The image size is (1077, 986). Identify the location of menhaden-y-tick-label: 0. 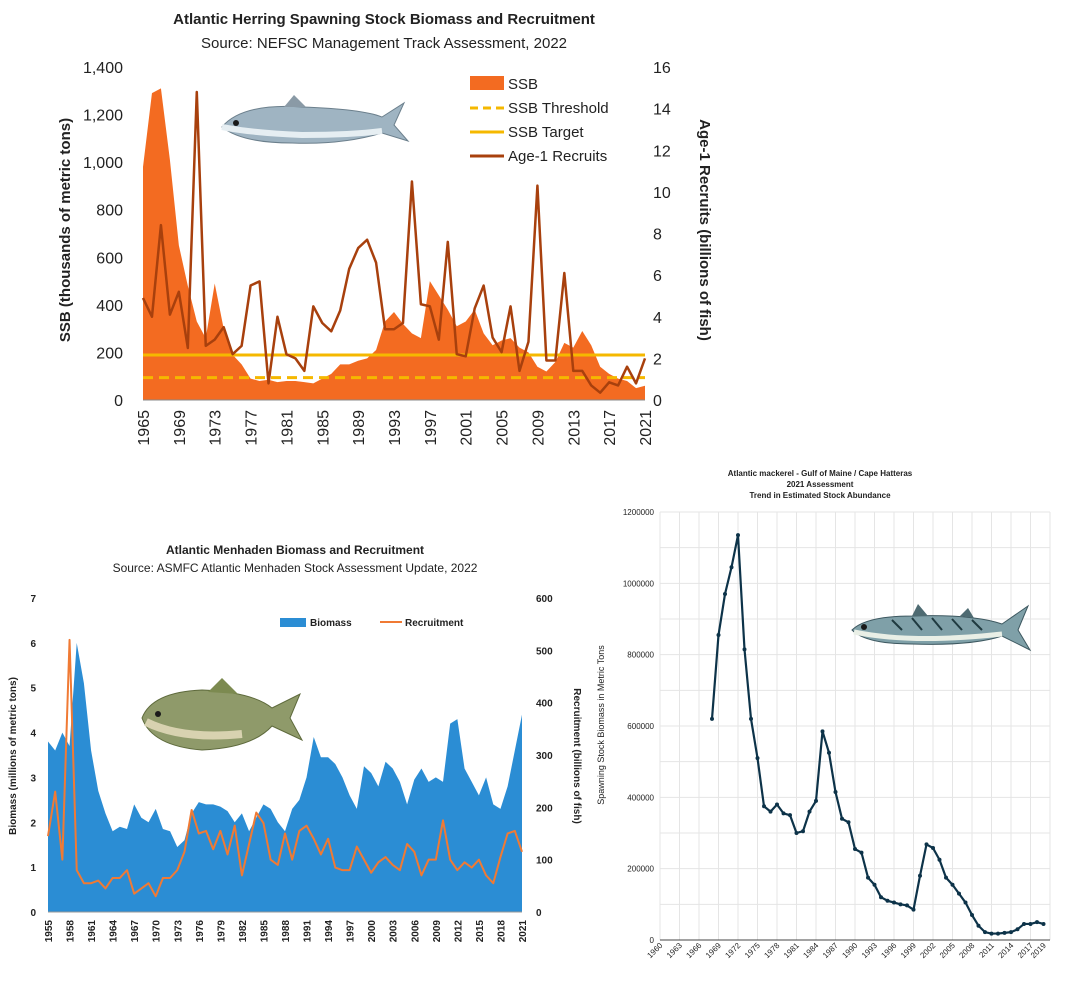
(33, 913).